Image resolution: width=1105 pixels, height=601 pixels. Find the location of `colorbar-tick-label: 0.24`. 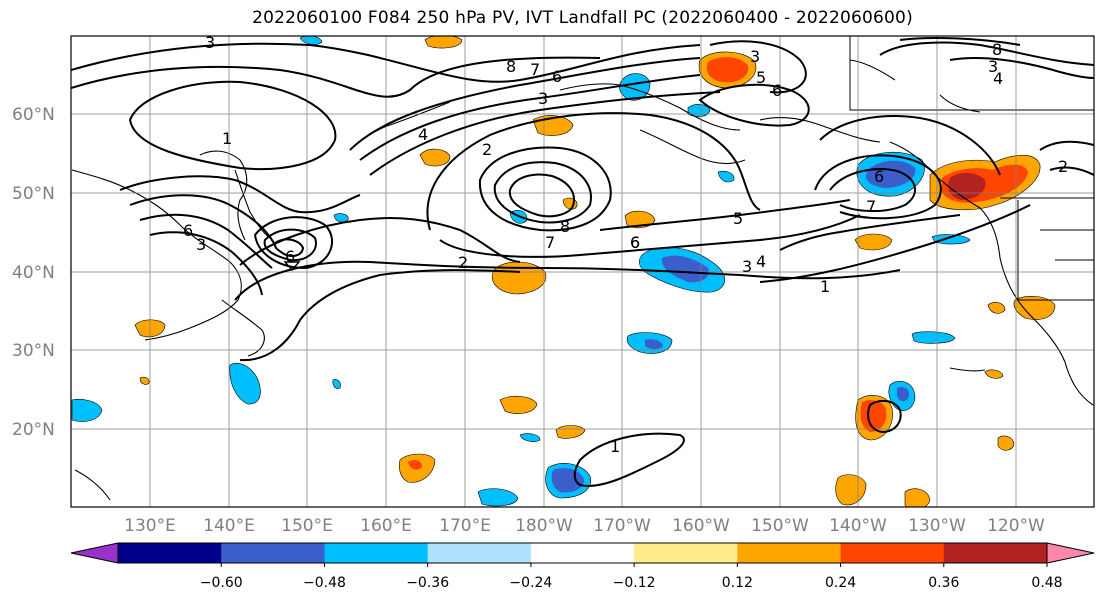

colorbar-tick-label: 0.24 is located at coordinates (840, 583).